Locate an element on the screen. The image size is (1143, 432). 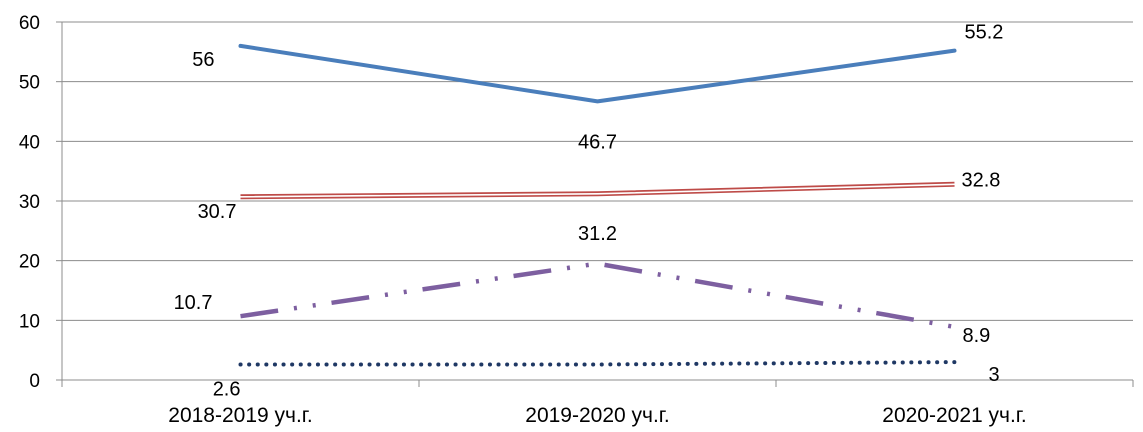
y-tick-label: 30 is located at coordinates (29, 202).